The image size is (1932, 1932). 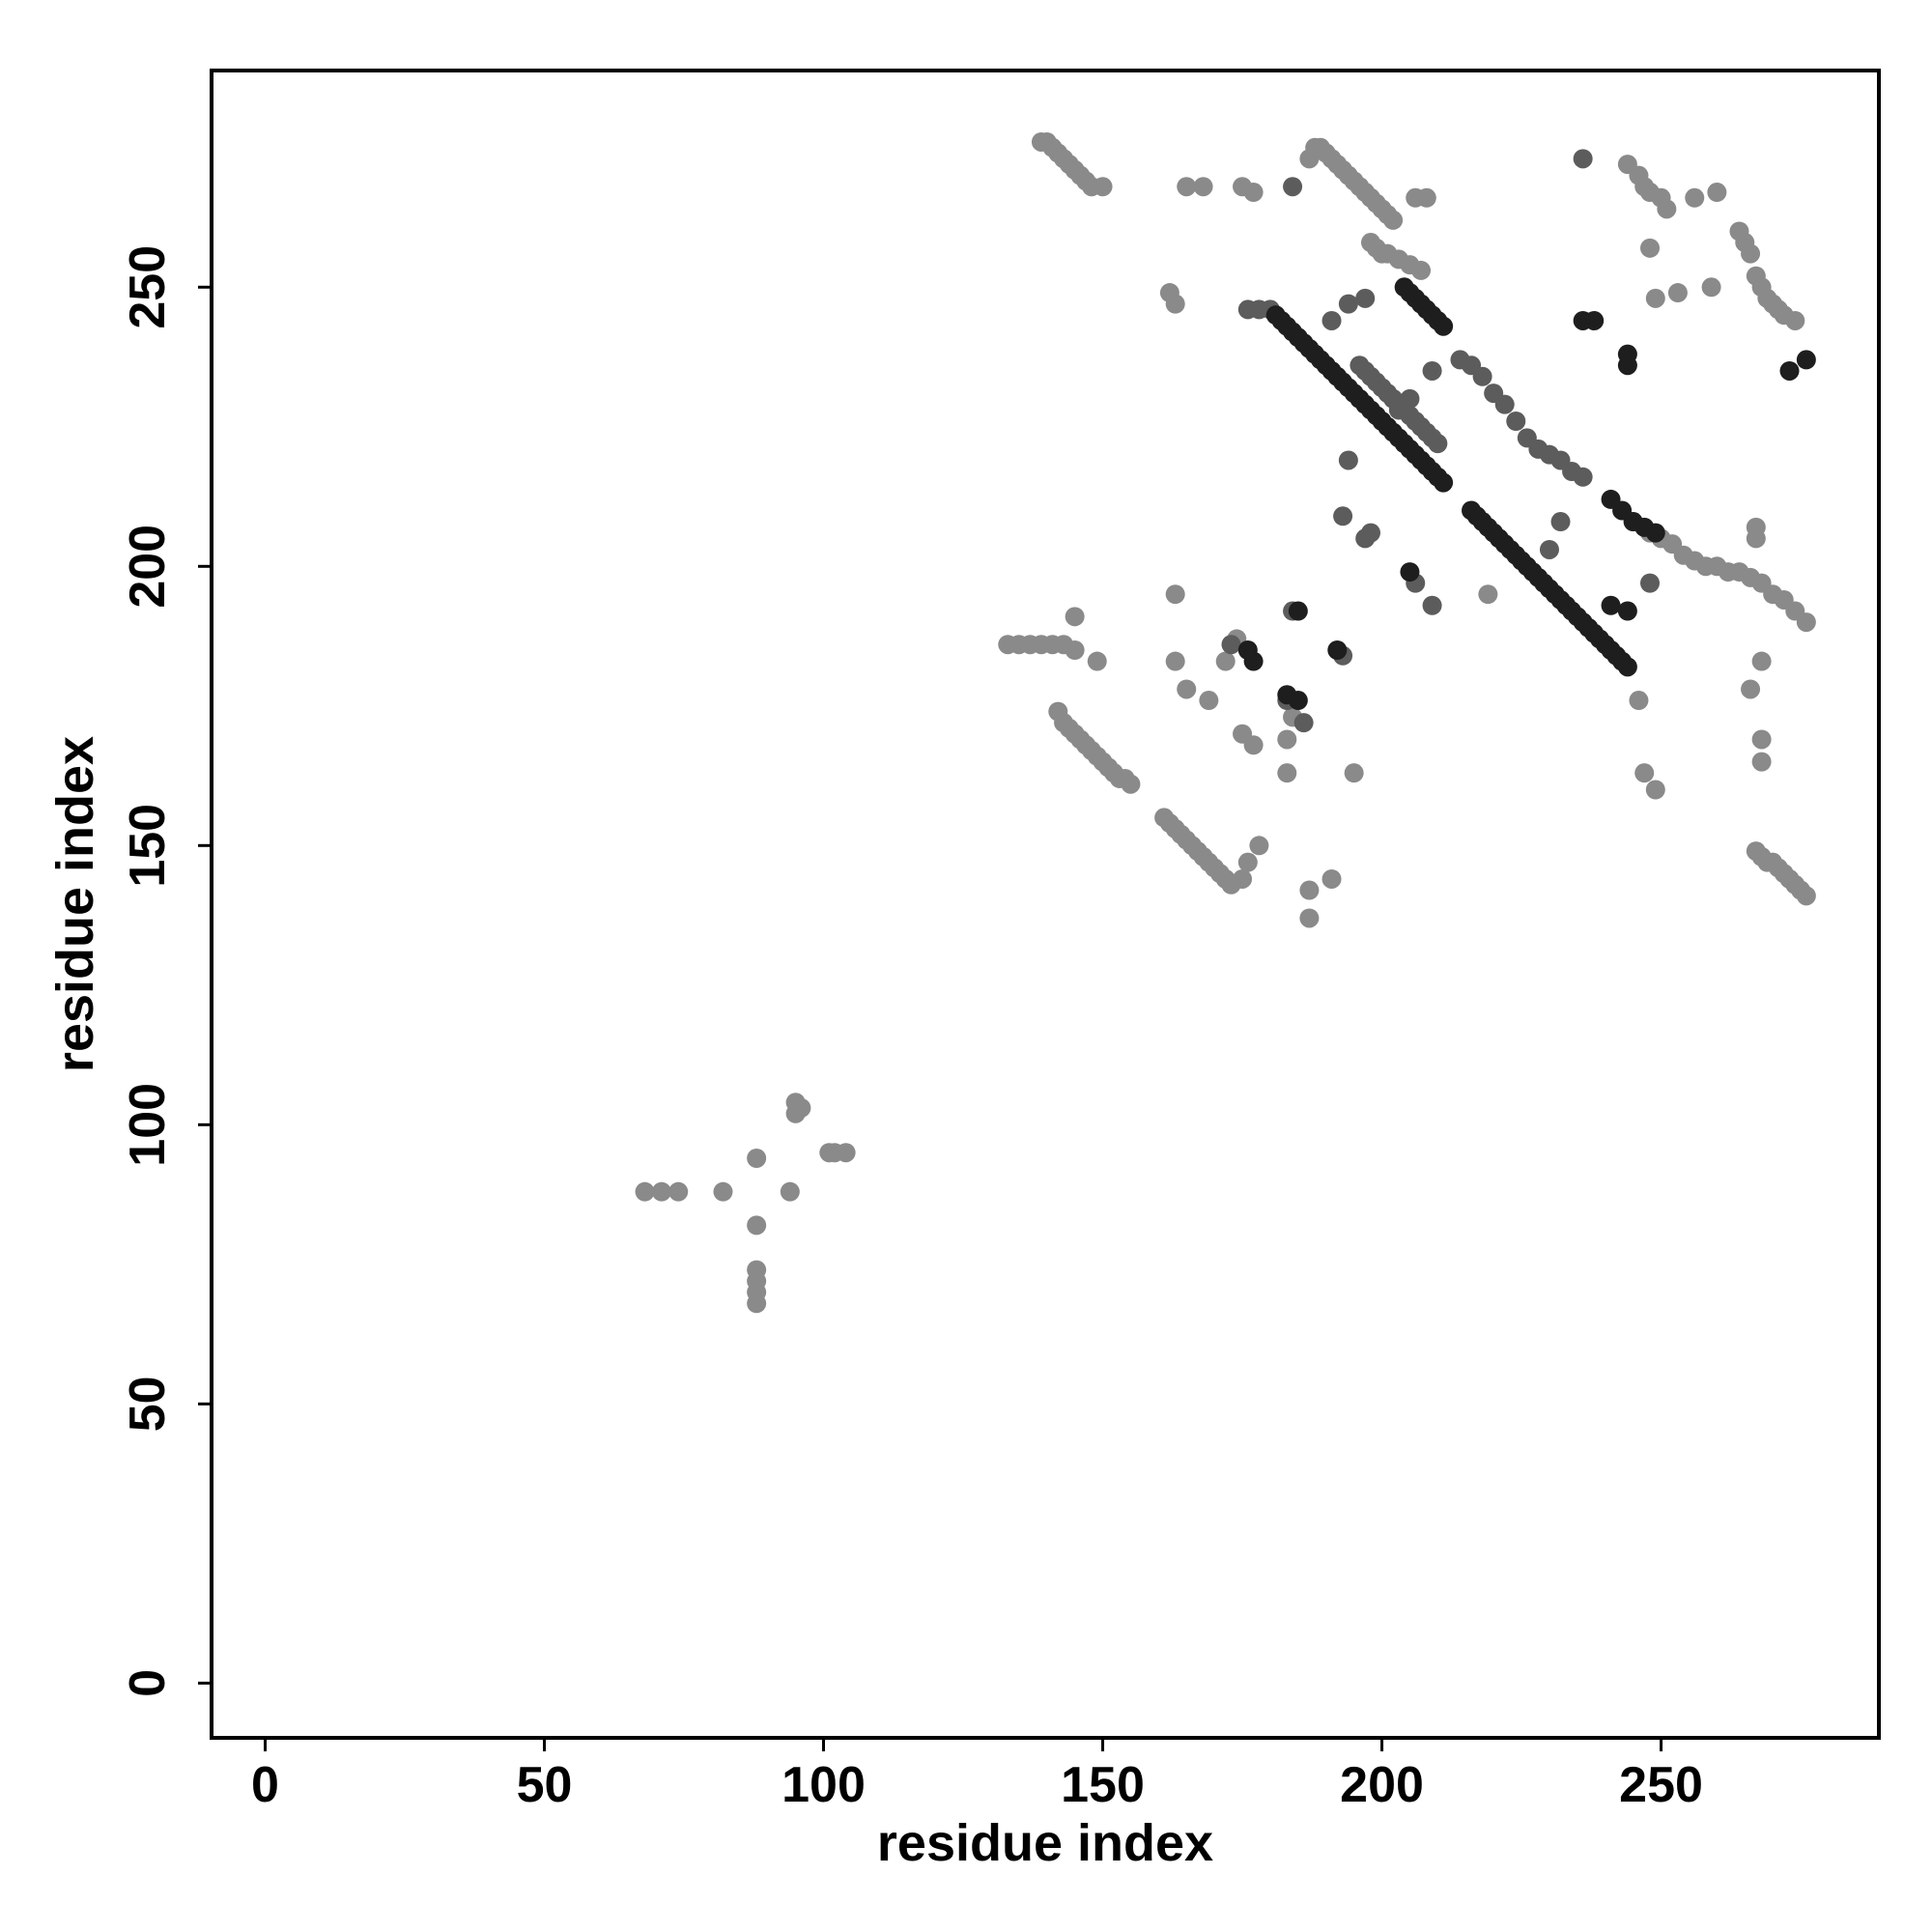 I want to click on x-tick-label: 150, so click(x=1103, y=1785).